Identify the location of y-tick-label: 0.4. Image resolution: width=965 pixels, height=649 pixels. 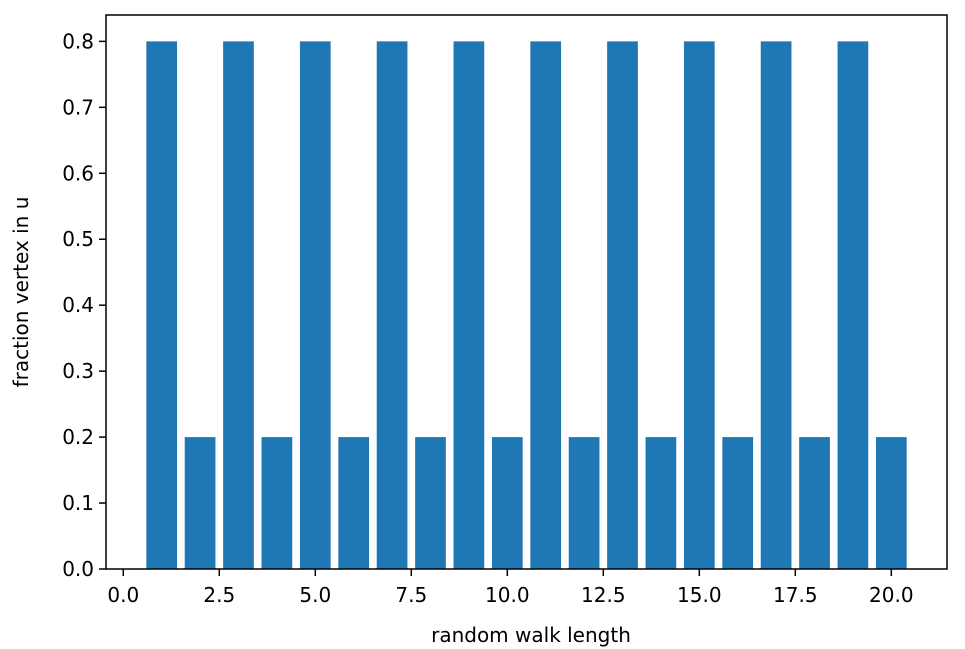
(78, 305).